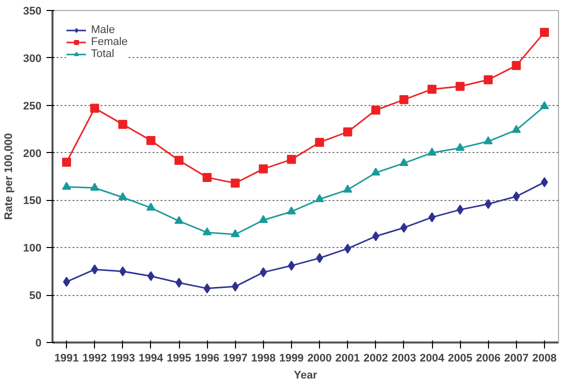  Describe the element at coordinates (207, 358) in the screenshot. I see `x-tick-label: 1996` at that location.